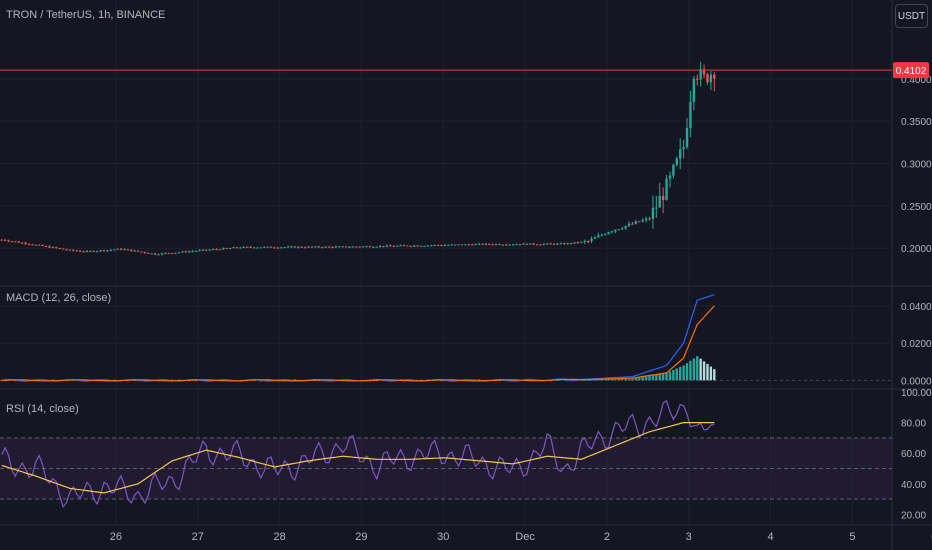  I want to click on currency-button: USDT, so click(911, 16).